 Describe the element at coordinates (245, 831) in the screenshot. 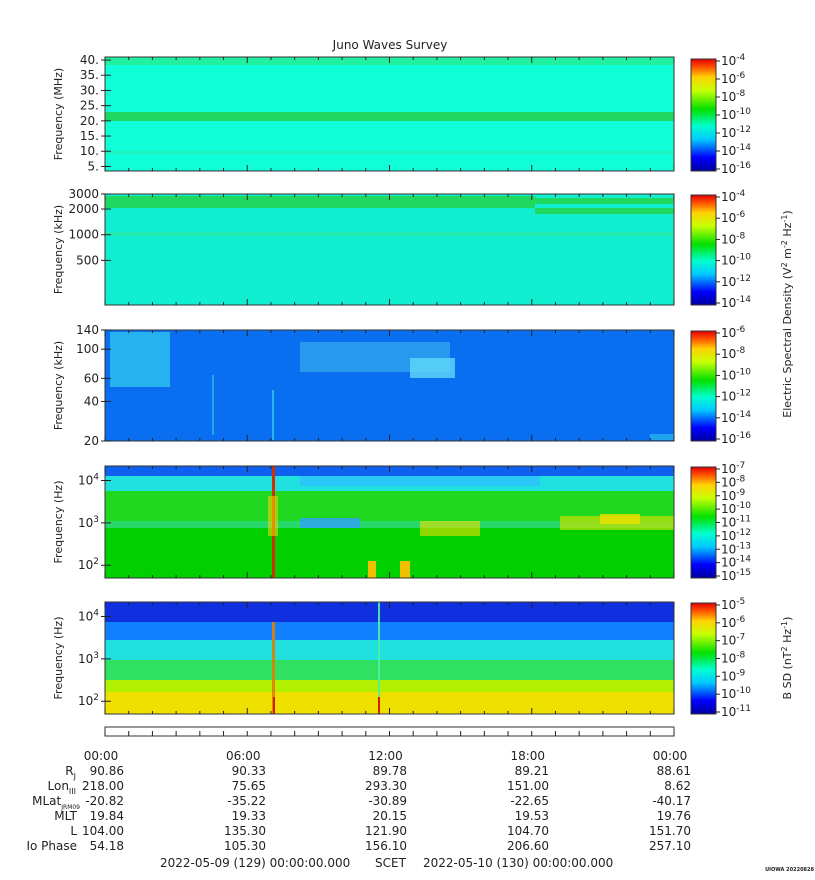

I see `ephemeris-value: 135.30` at that location.